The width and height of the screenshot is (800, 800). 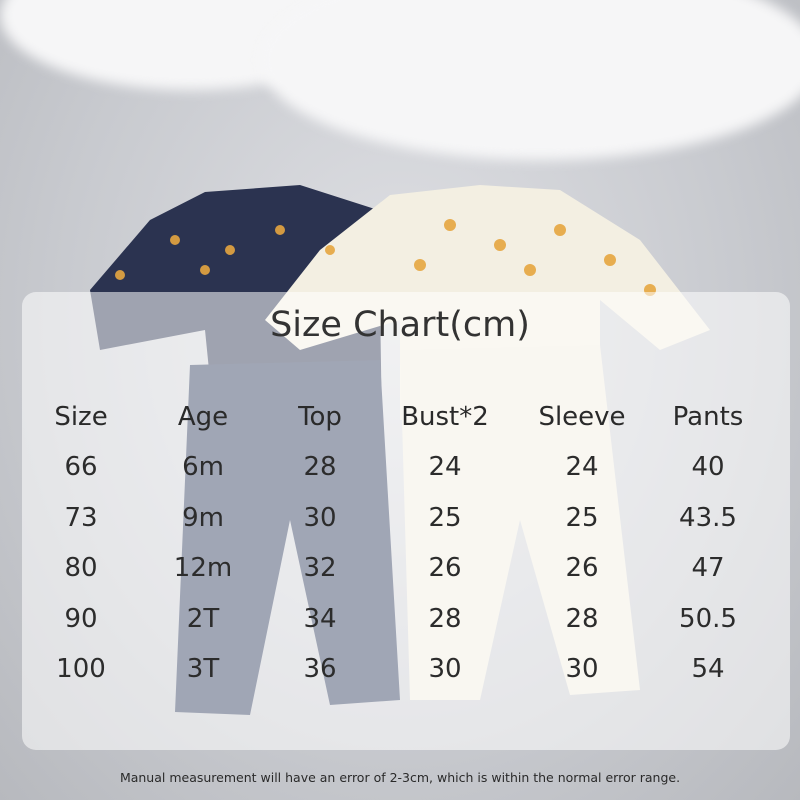 What do you see at coordinates (320, 669) in the screenshot?
I see `cell-top: 36` at bounding box center [320, 669].